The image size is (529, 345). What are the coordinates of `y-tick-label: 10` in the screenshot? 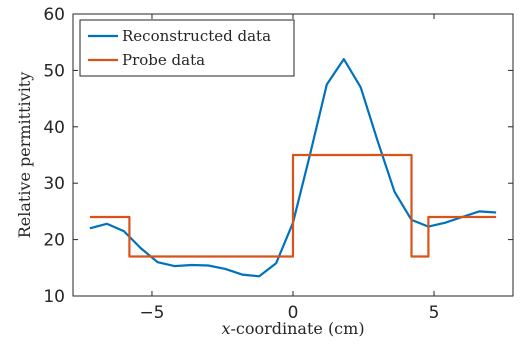 It's located at (54, 297).